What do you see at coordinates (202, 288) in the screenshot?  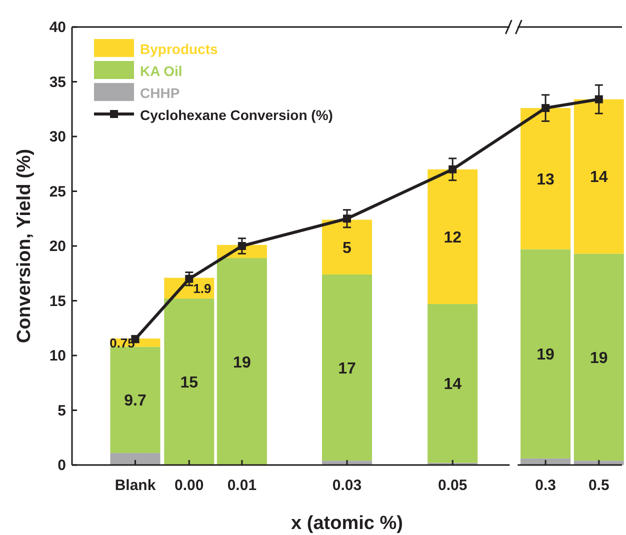 I see `data-label: 1.9` at bounding box center [202, 288].